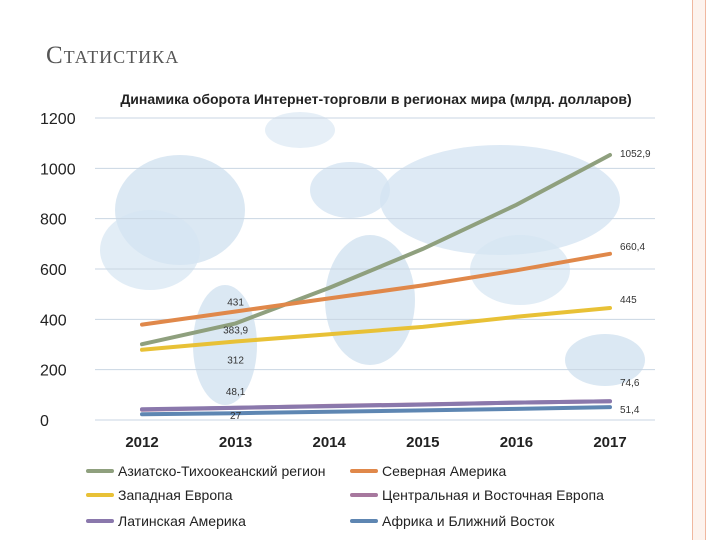  What do you see at coordinates (53, 270) in the screenshot?
I see `y-tick-label: 600` at bounding box center [53, 270].